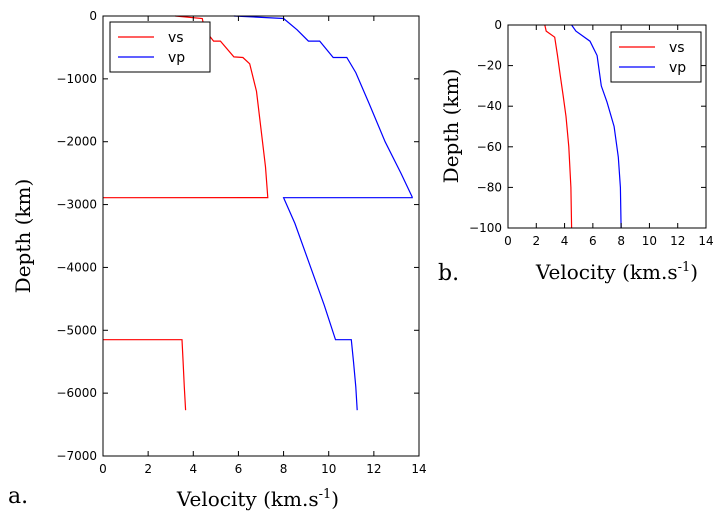 The height and width of the screenshot is (516, 713). Describe the element at coordinates (489, 106) in the screenshot. I see `y-tick-label: −40` at that location.